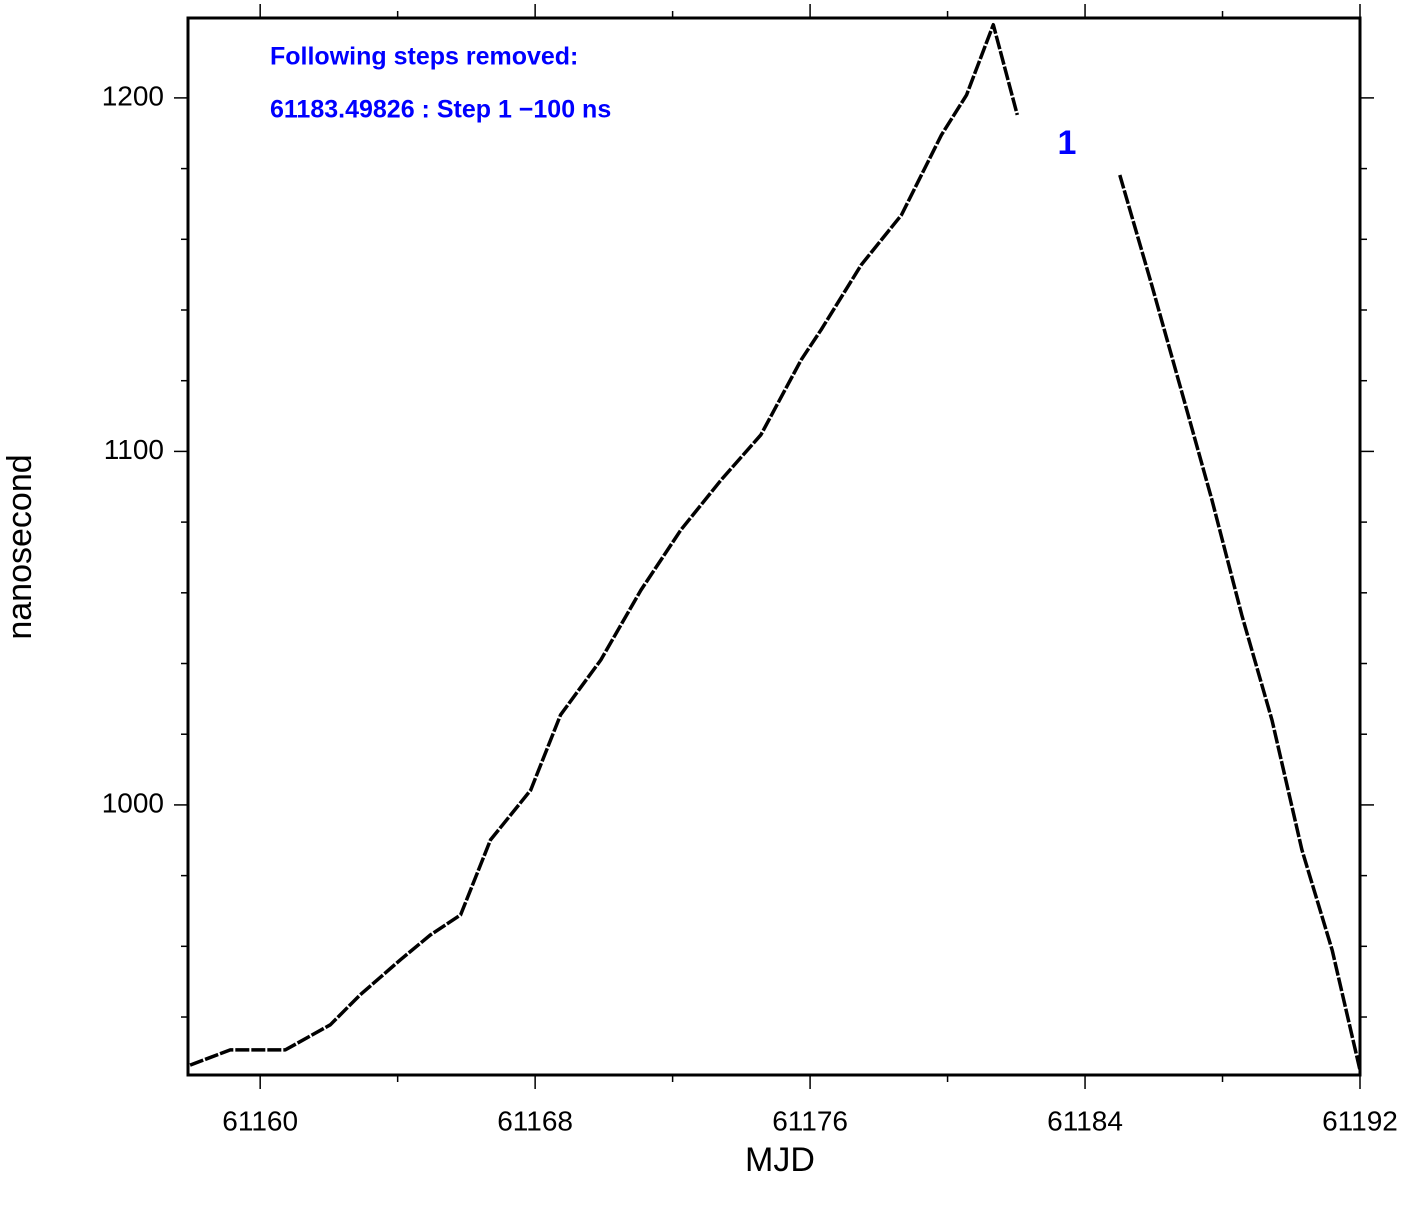 This screenshot has width=1417, height=1207. Describe the element at coordinates (535, 1120) in the screenshot. I see `x-tick-label: 61168` at that location.